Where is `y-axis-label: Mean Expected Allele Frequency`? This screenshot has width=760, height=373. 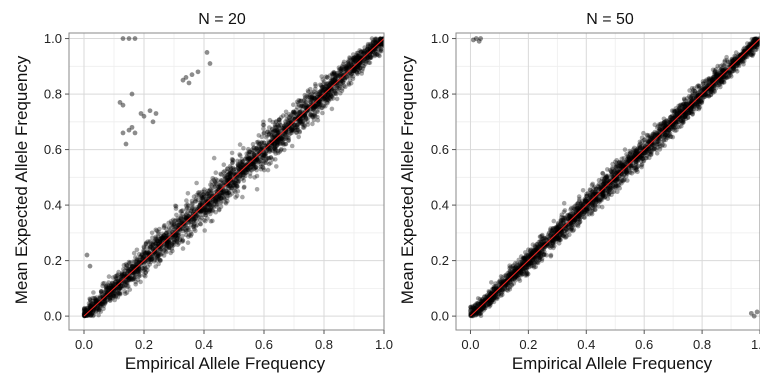
y-axis-label: Mean Expected Allele Frequency is located at coordinates (407, 179).